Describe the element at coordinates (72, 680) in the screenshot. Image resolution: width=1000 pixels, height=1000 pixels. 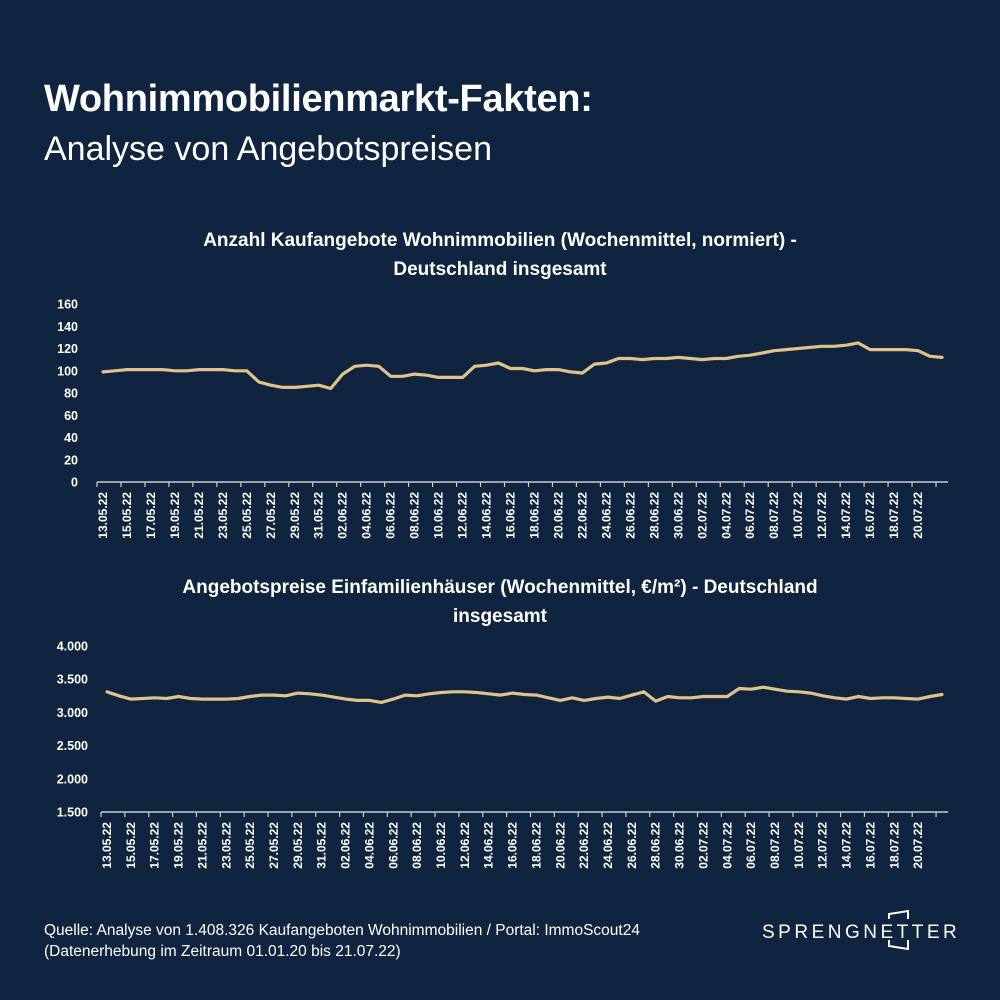
I see `y-tick-label: 3.500` at that location.